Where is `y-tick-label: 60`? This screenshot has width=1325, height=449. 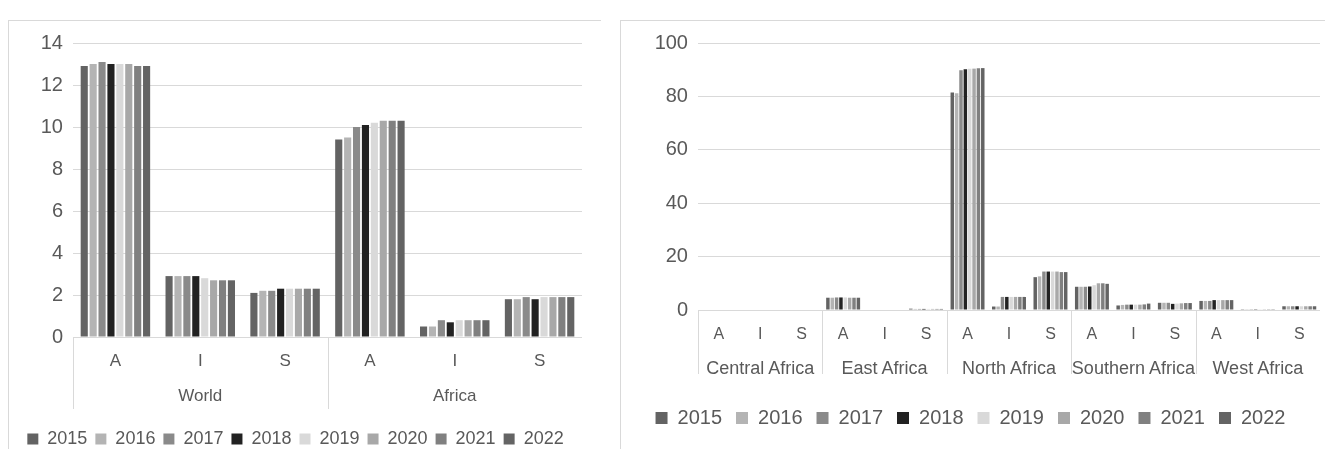 y-tick-label: 60 is located at coordinates (676, 148).